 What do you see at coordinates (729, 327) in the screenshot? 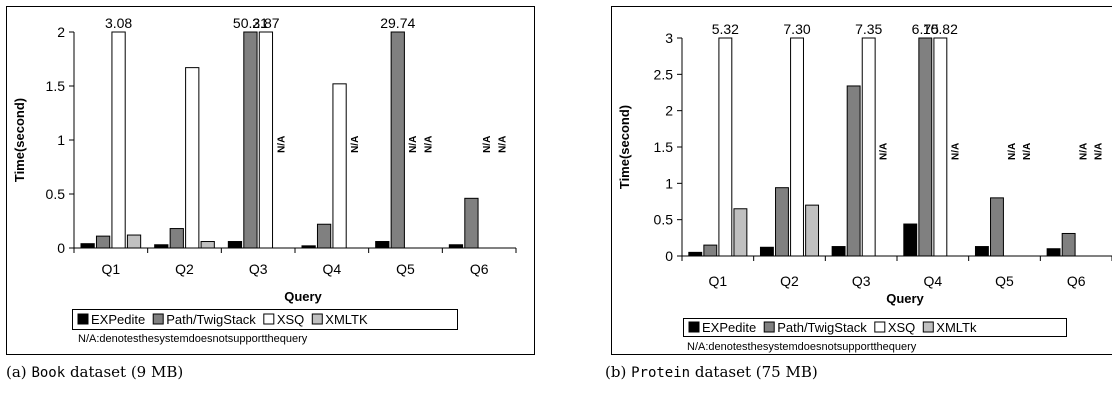
I see `legend-label: EXPedite` at bounding box center [729, 327].